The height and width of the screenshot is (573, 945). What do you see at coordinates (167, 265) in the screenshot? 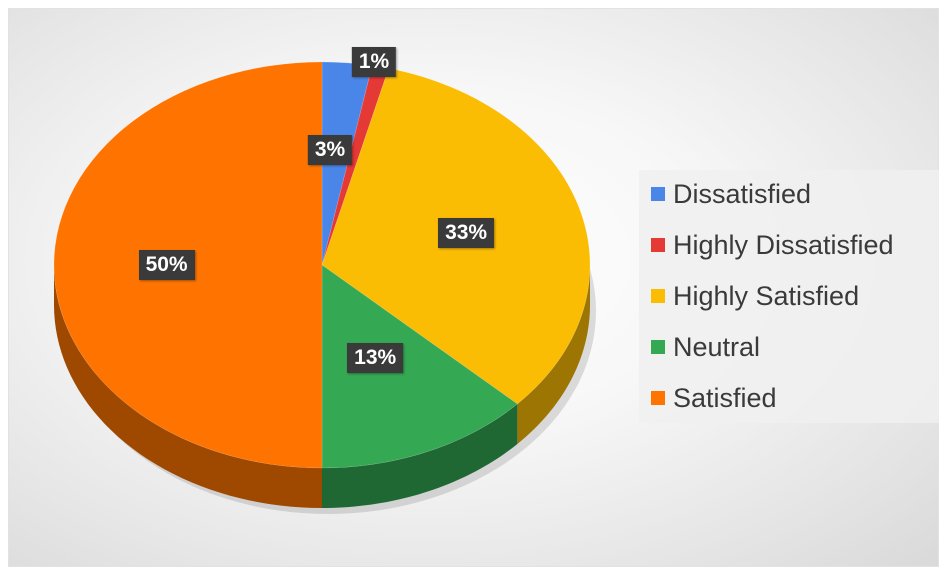
I see `data-label-satisfied: 50%` at bounding box center [167, 265].